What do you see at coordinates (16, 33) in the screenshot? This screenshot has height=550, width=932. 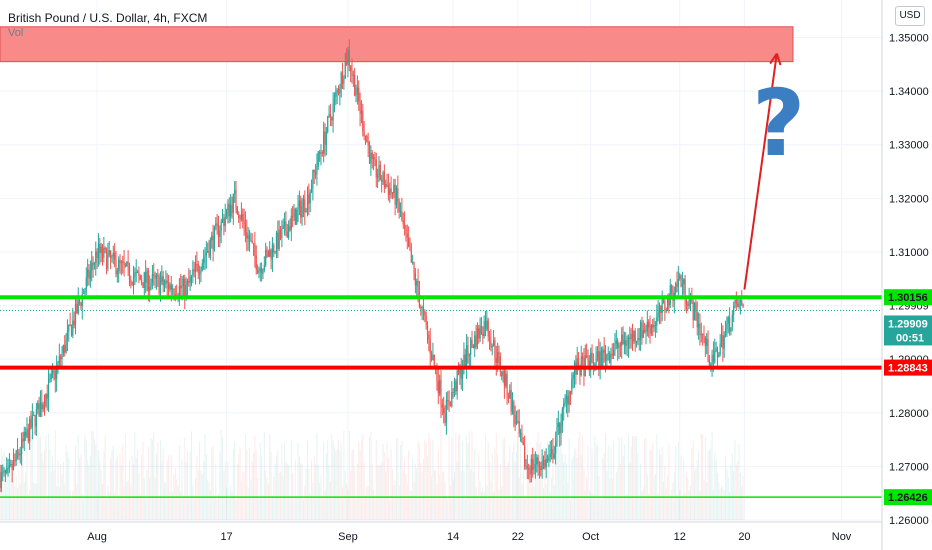 I see `volume-indicator-label: Vol` at bounding box center [16, 33].